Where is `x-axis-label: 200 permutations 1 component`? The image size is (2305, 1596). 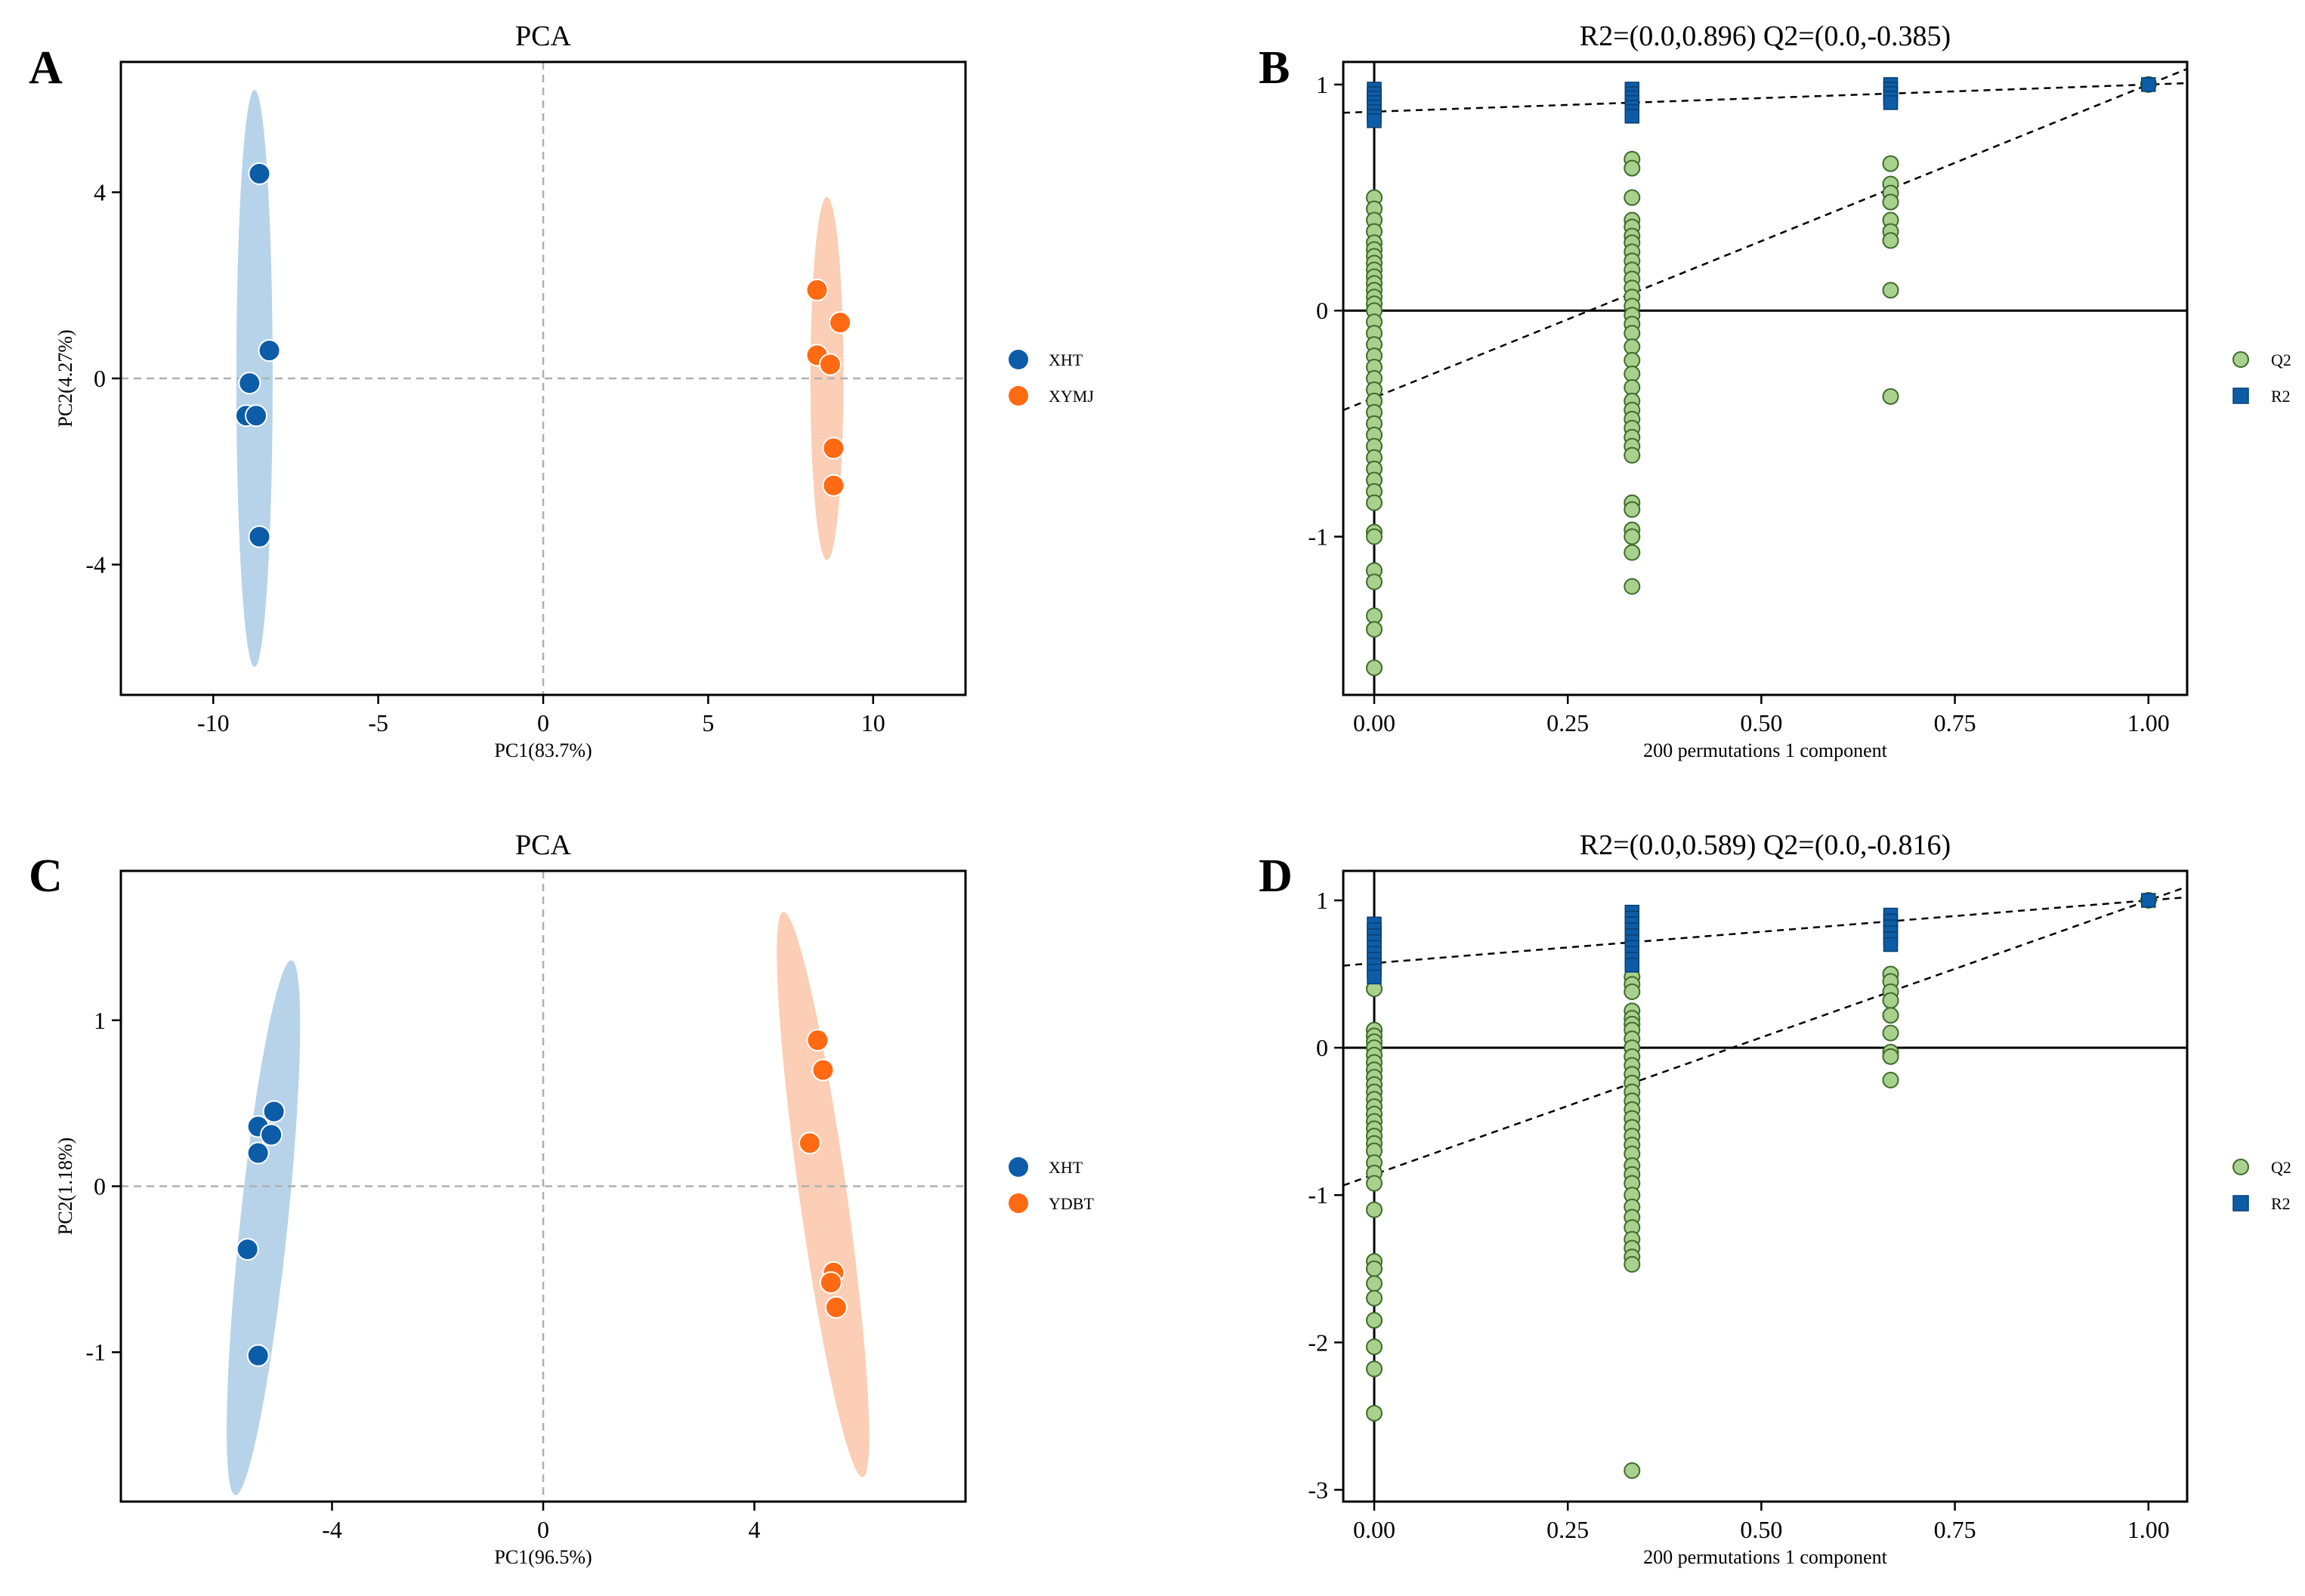
x-axis-label: 200 permutations 1 component is located at coordinates (1765, 750).